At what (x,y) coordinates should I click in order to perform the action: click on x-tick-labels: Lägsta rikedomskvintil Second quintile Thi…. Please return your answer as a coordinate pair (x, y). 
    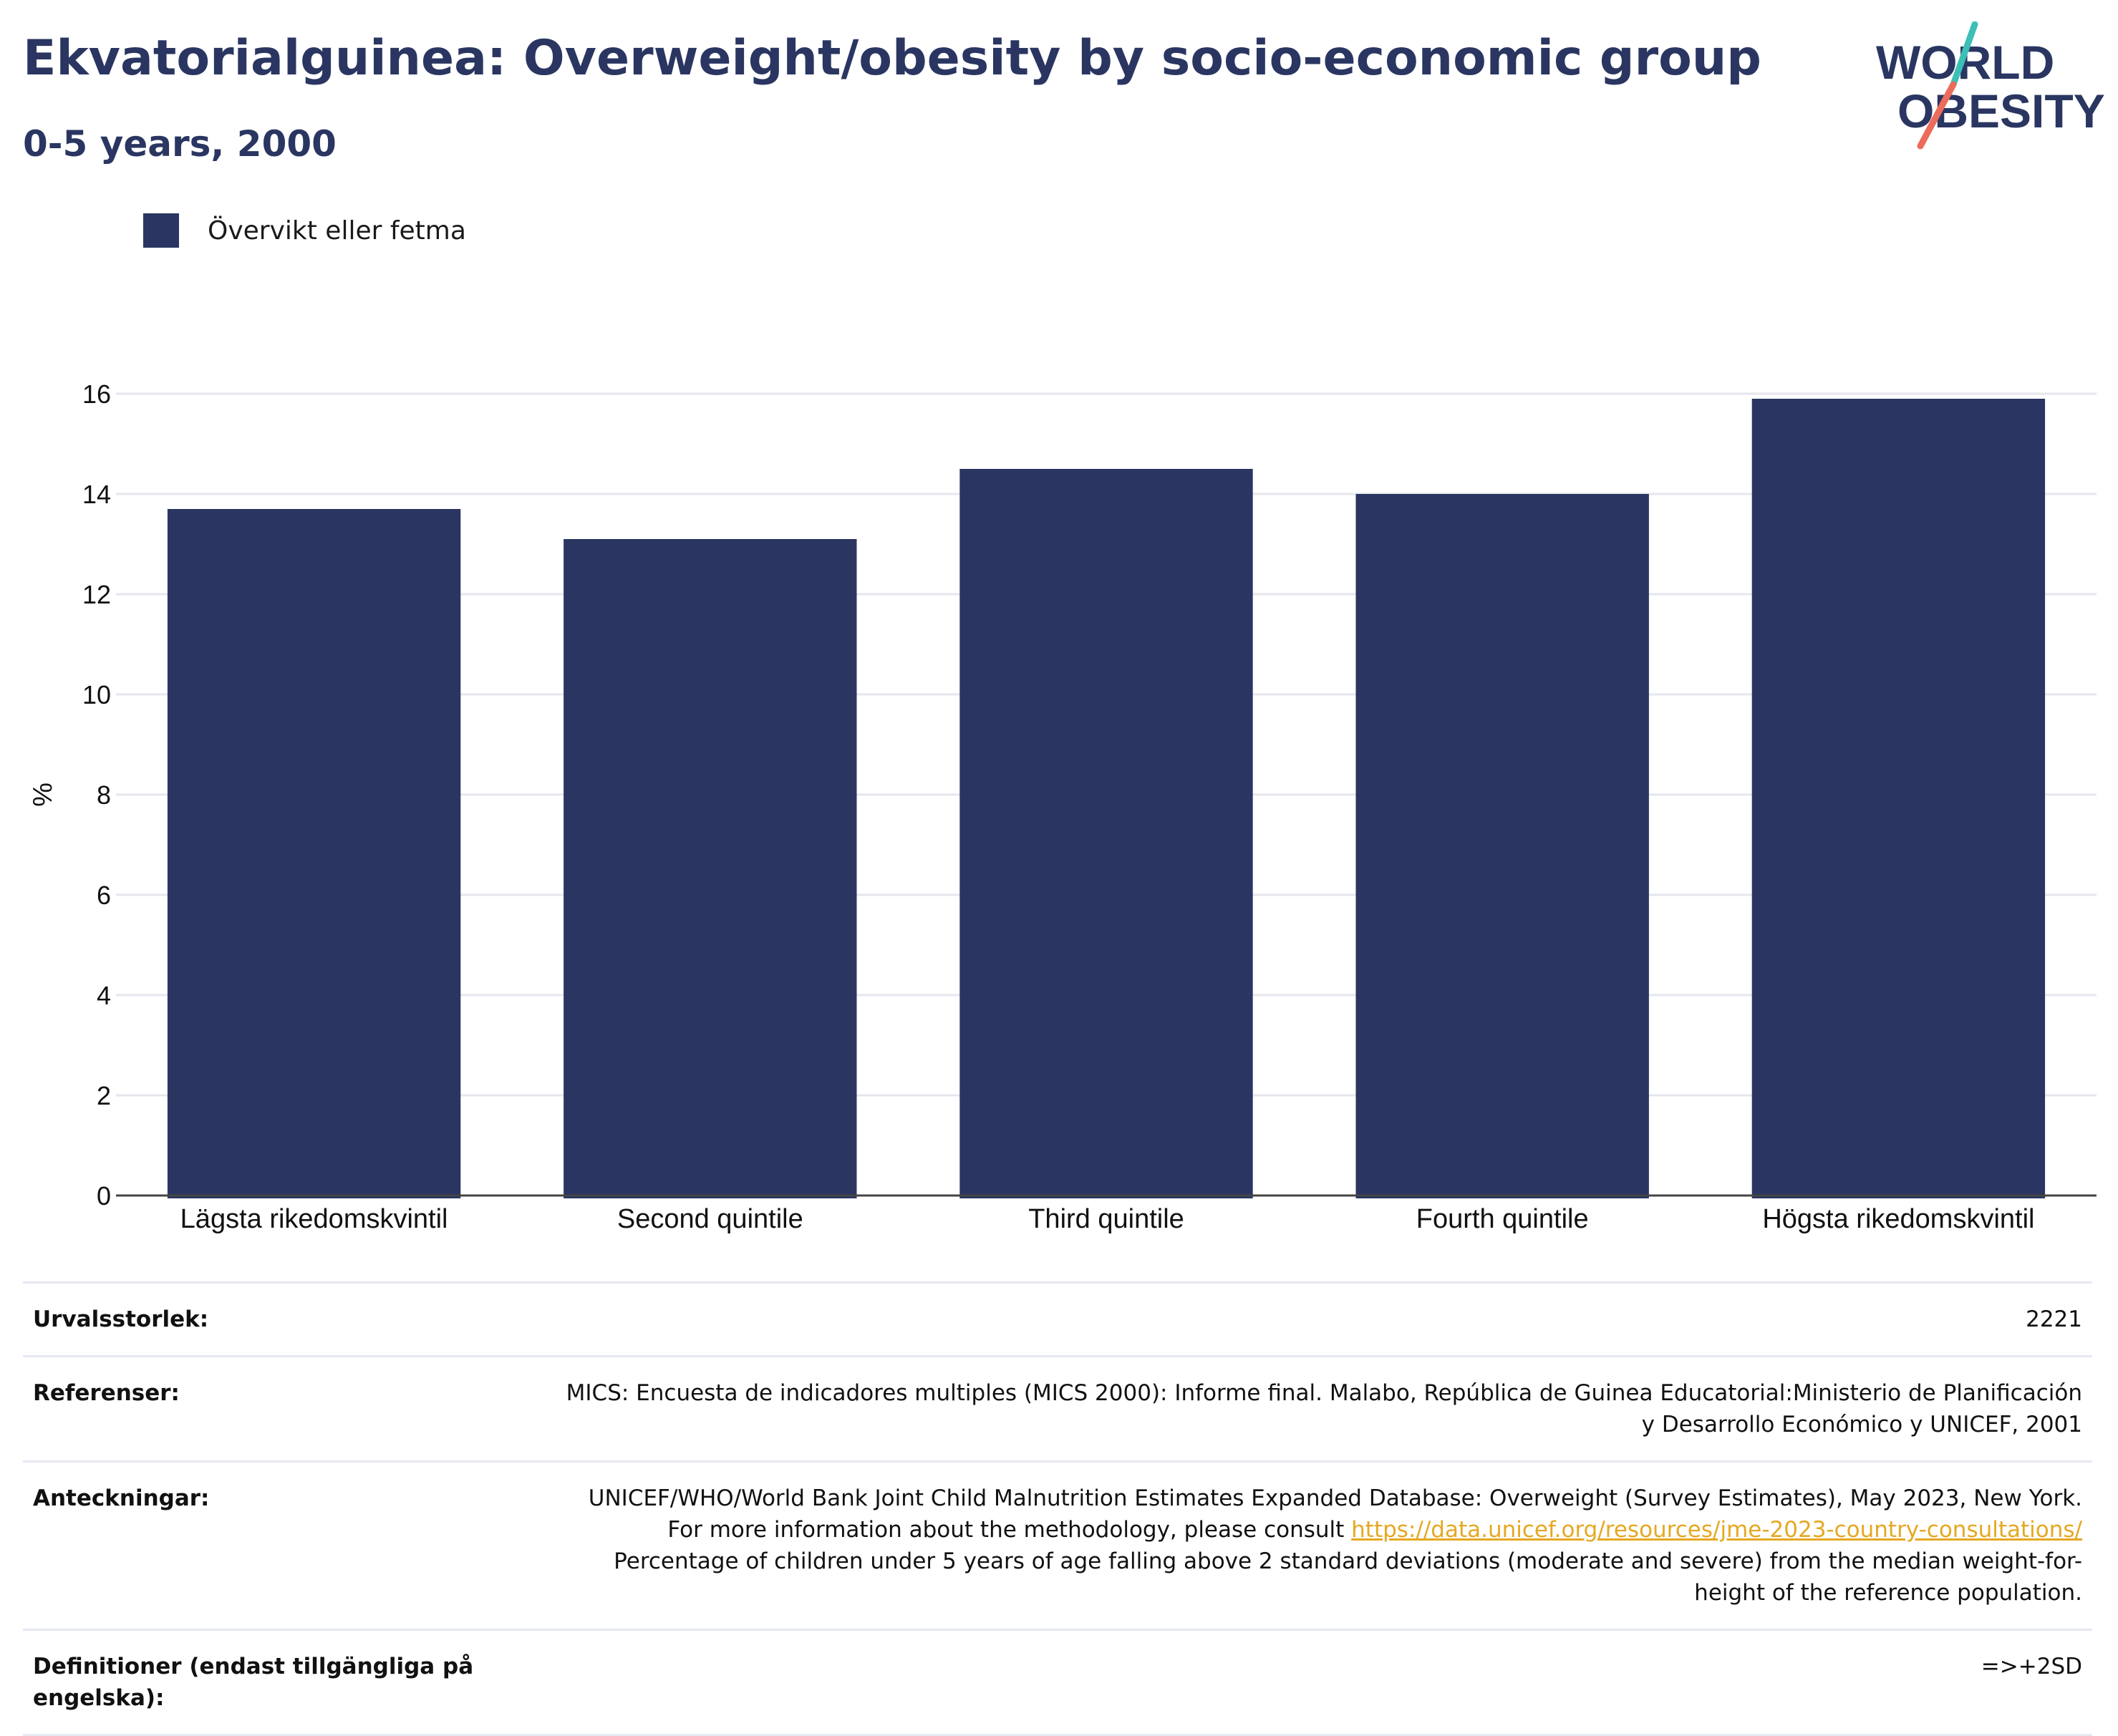
    Looking at the image, I should click on (1107, 1219).